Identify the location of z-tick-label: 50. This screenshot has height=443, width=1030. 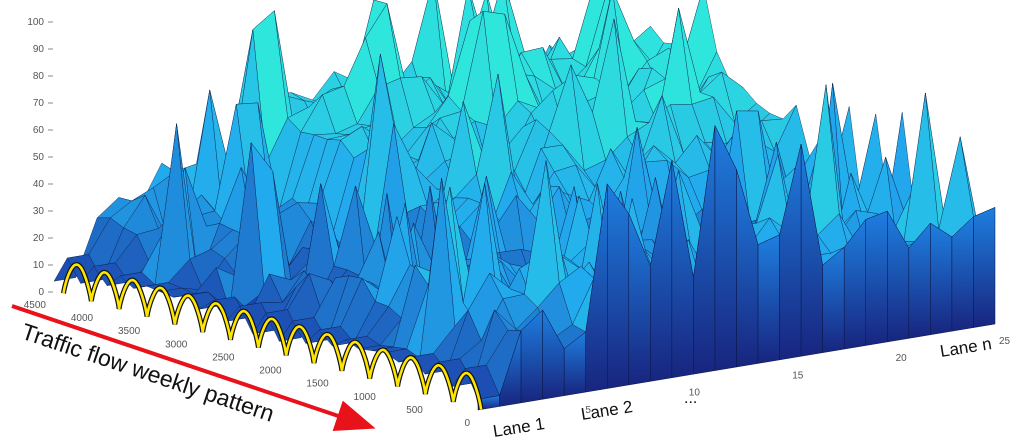
(39, 157).